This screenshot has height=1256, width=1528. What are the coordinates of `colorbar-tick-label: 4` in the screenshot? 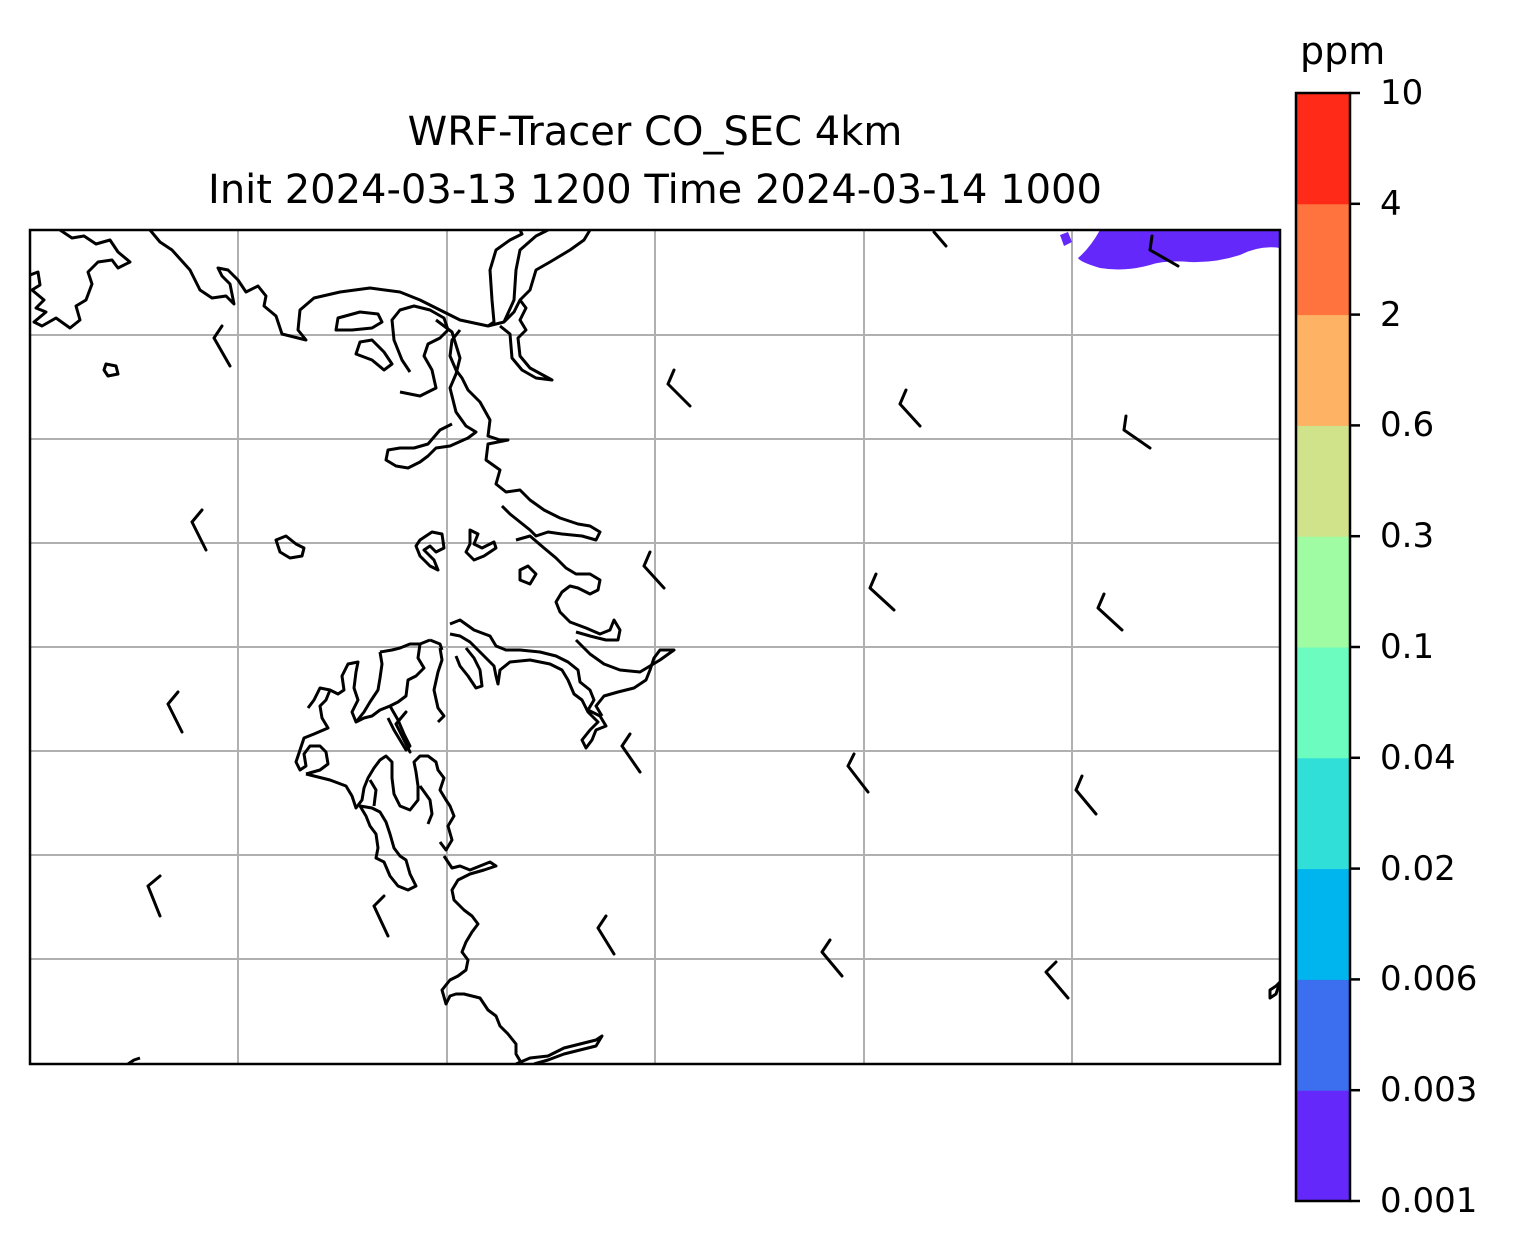 It's located at (1391, 203).